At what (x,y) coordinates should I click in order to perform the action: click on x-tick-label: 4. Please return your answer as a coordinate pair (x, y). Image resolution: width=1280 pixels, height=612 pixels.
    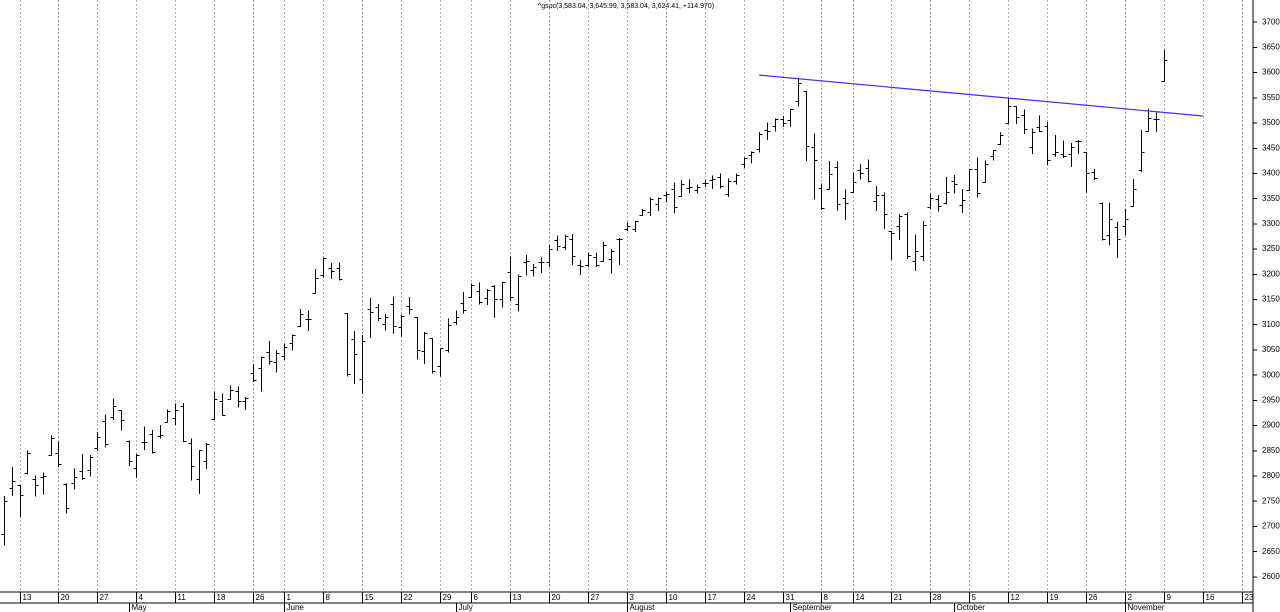
    Looking at the image, I should click on (141, 597).